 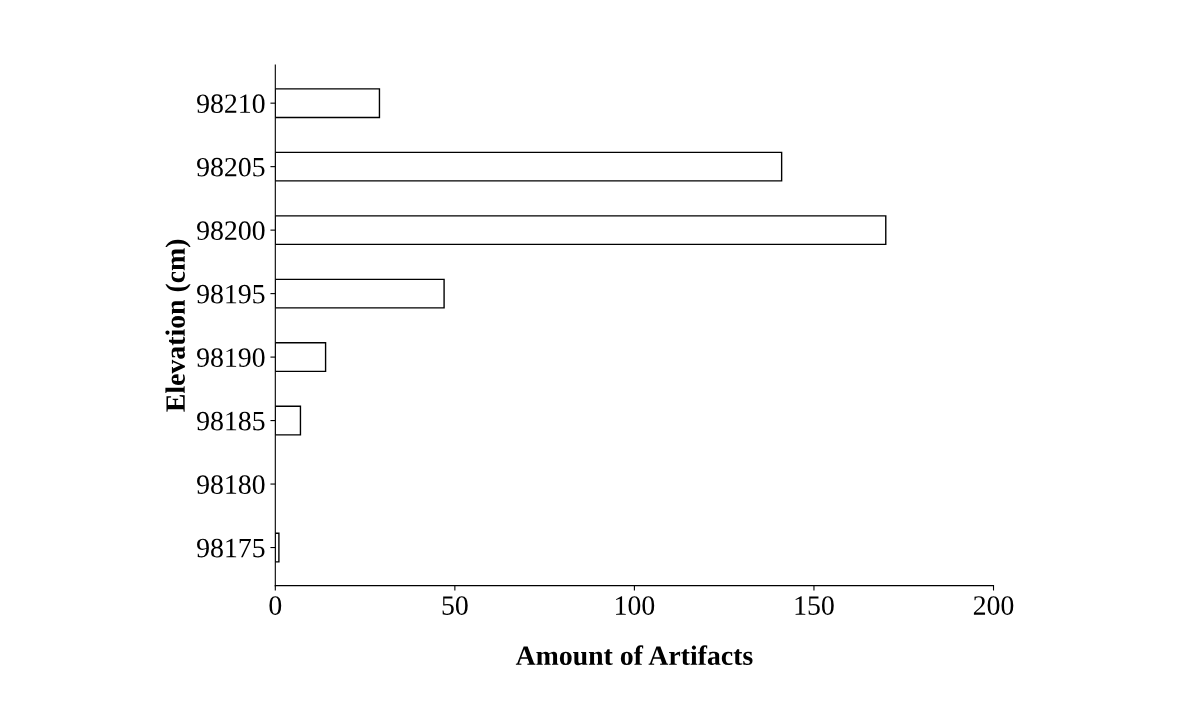 What do you see at coordinates (231, 231) in the screenshot?
I see `y-tick-label: 98200` at bounding box center [231, 231].